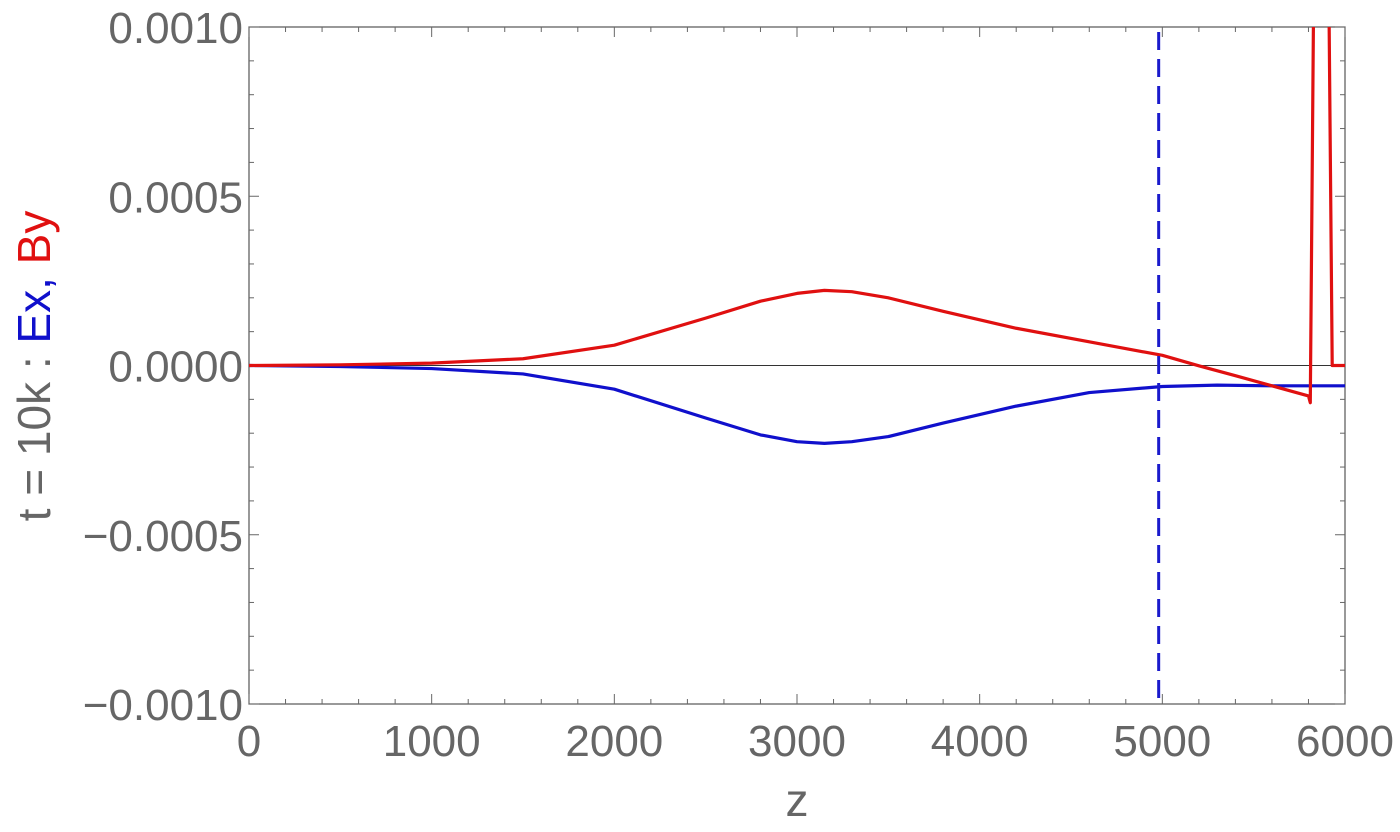 This screenshot has height=832, width=1400. What do you see at coordinates (614, 741) in the screenshot?
I see `x-tick-label: 2000` at bounding box center [614, 741].